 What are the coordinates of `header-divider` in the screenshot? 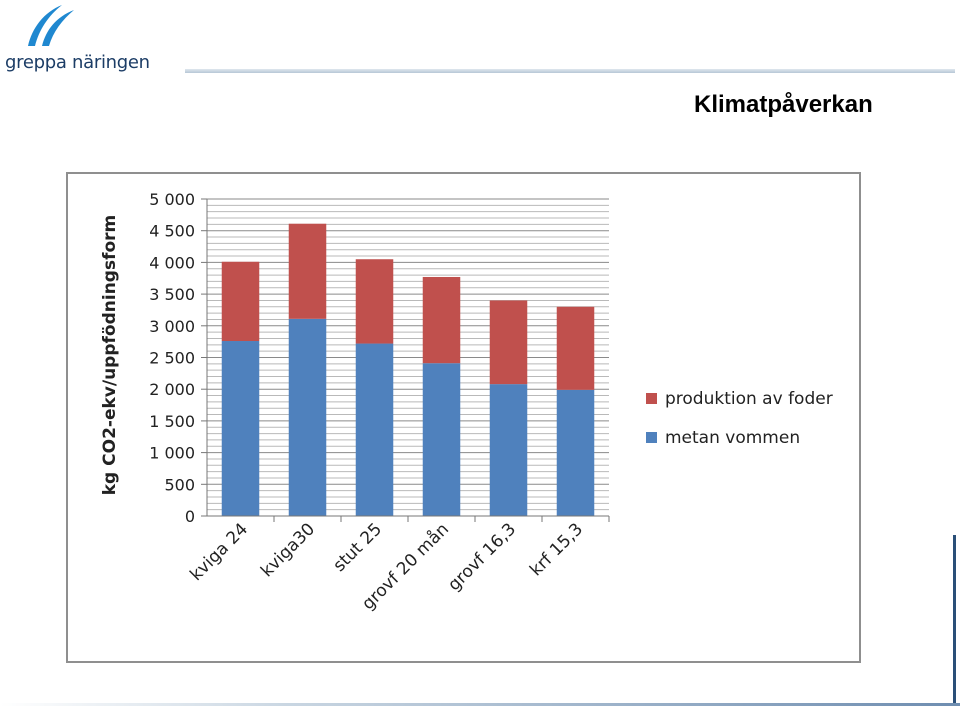 It's located at (570, 71).